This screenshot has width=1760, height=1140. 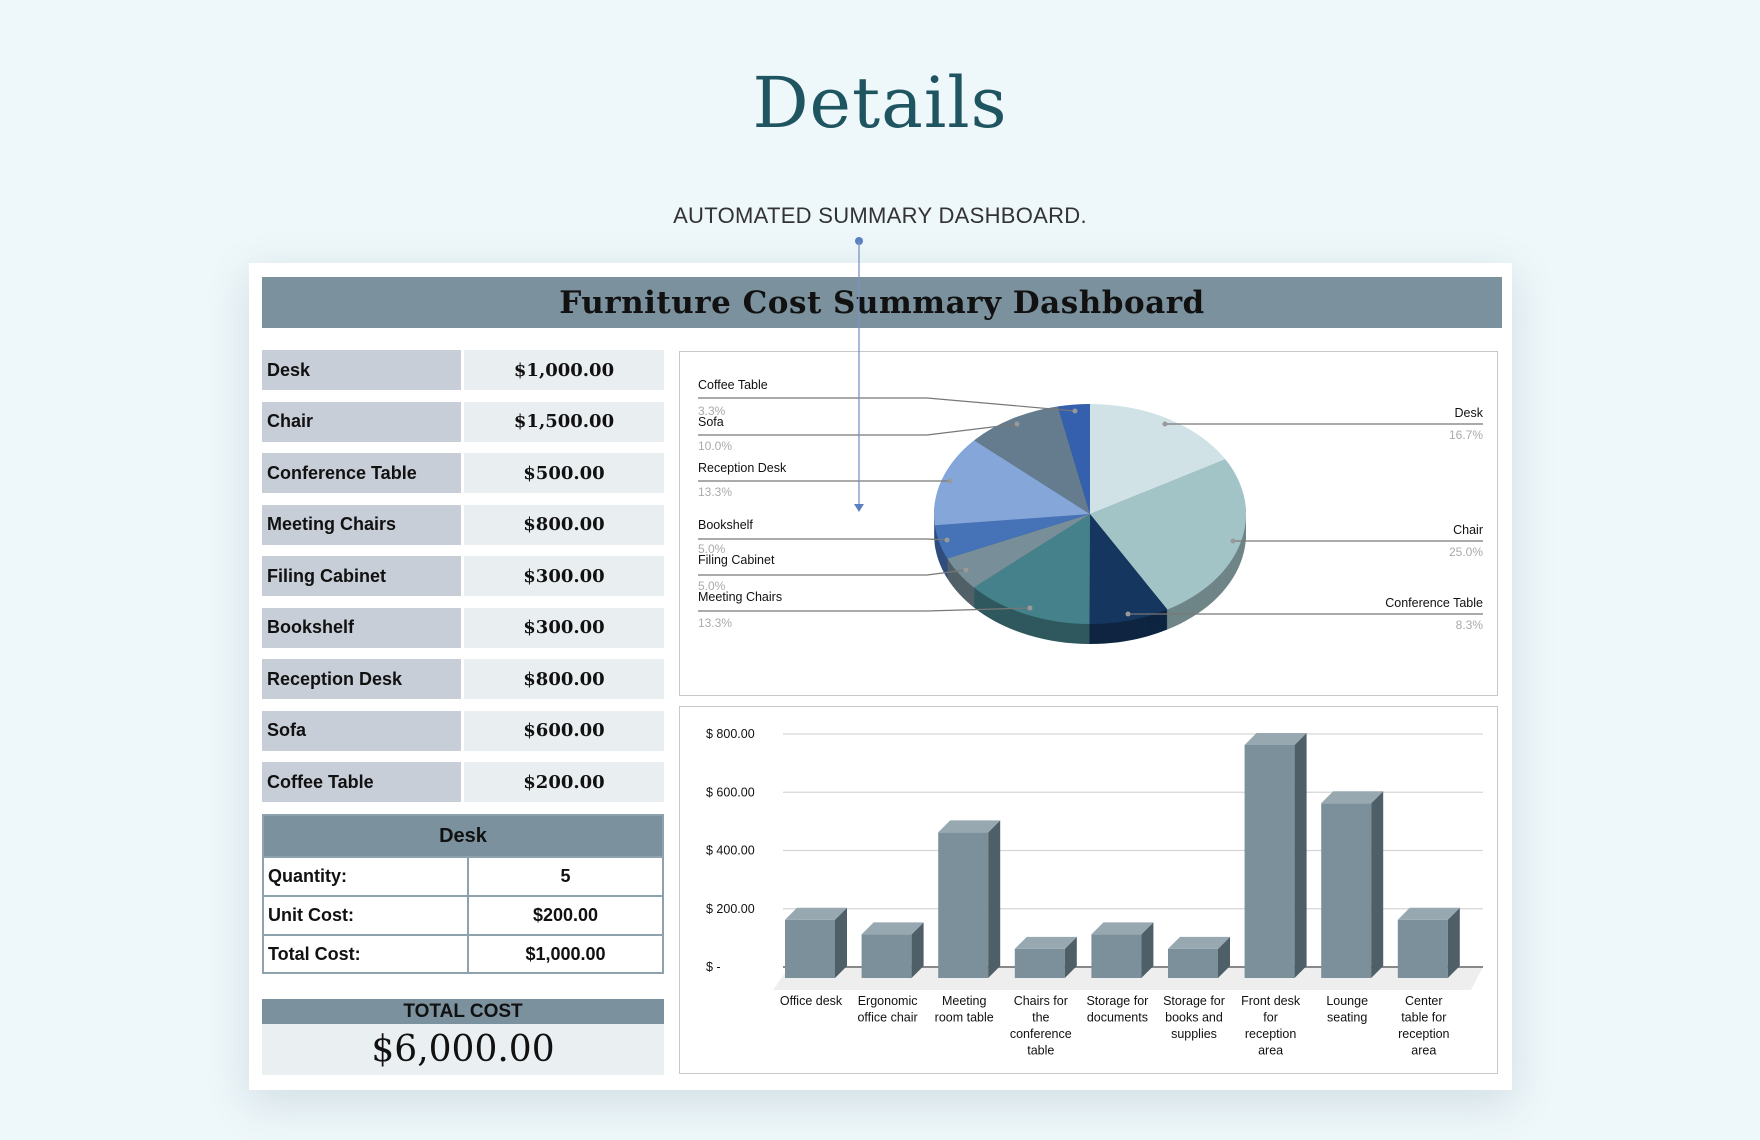 What do you see at coordinates (740, 597) in the screenshot?
I see `pie-label-name: Meeting Chairs` at bounding box center [740, 597].